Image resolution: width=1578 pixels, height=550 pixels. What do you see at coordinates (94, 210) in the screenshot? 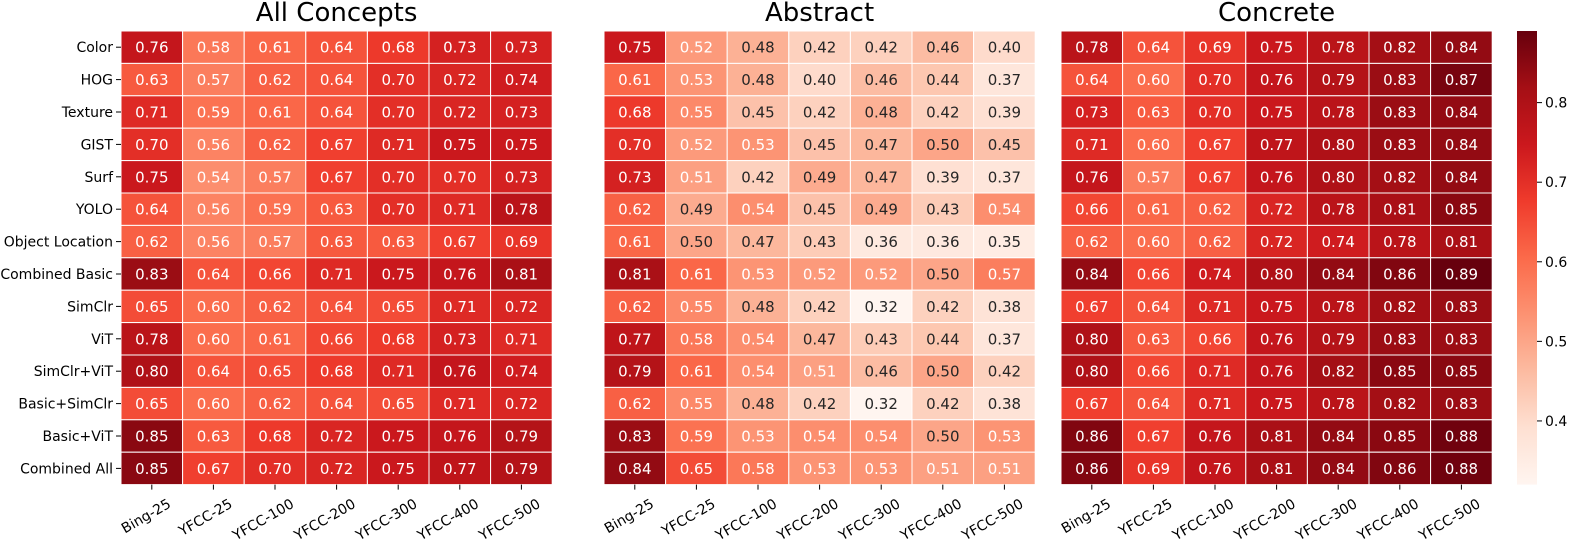
I see `row-label: YOLO` at bounding box center [94, 210].